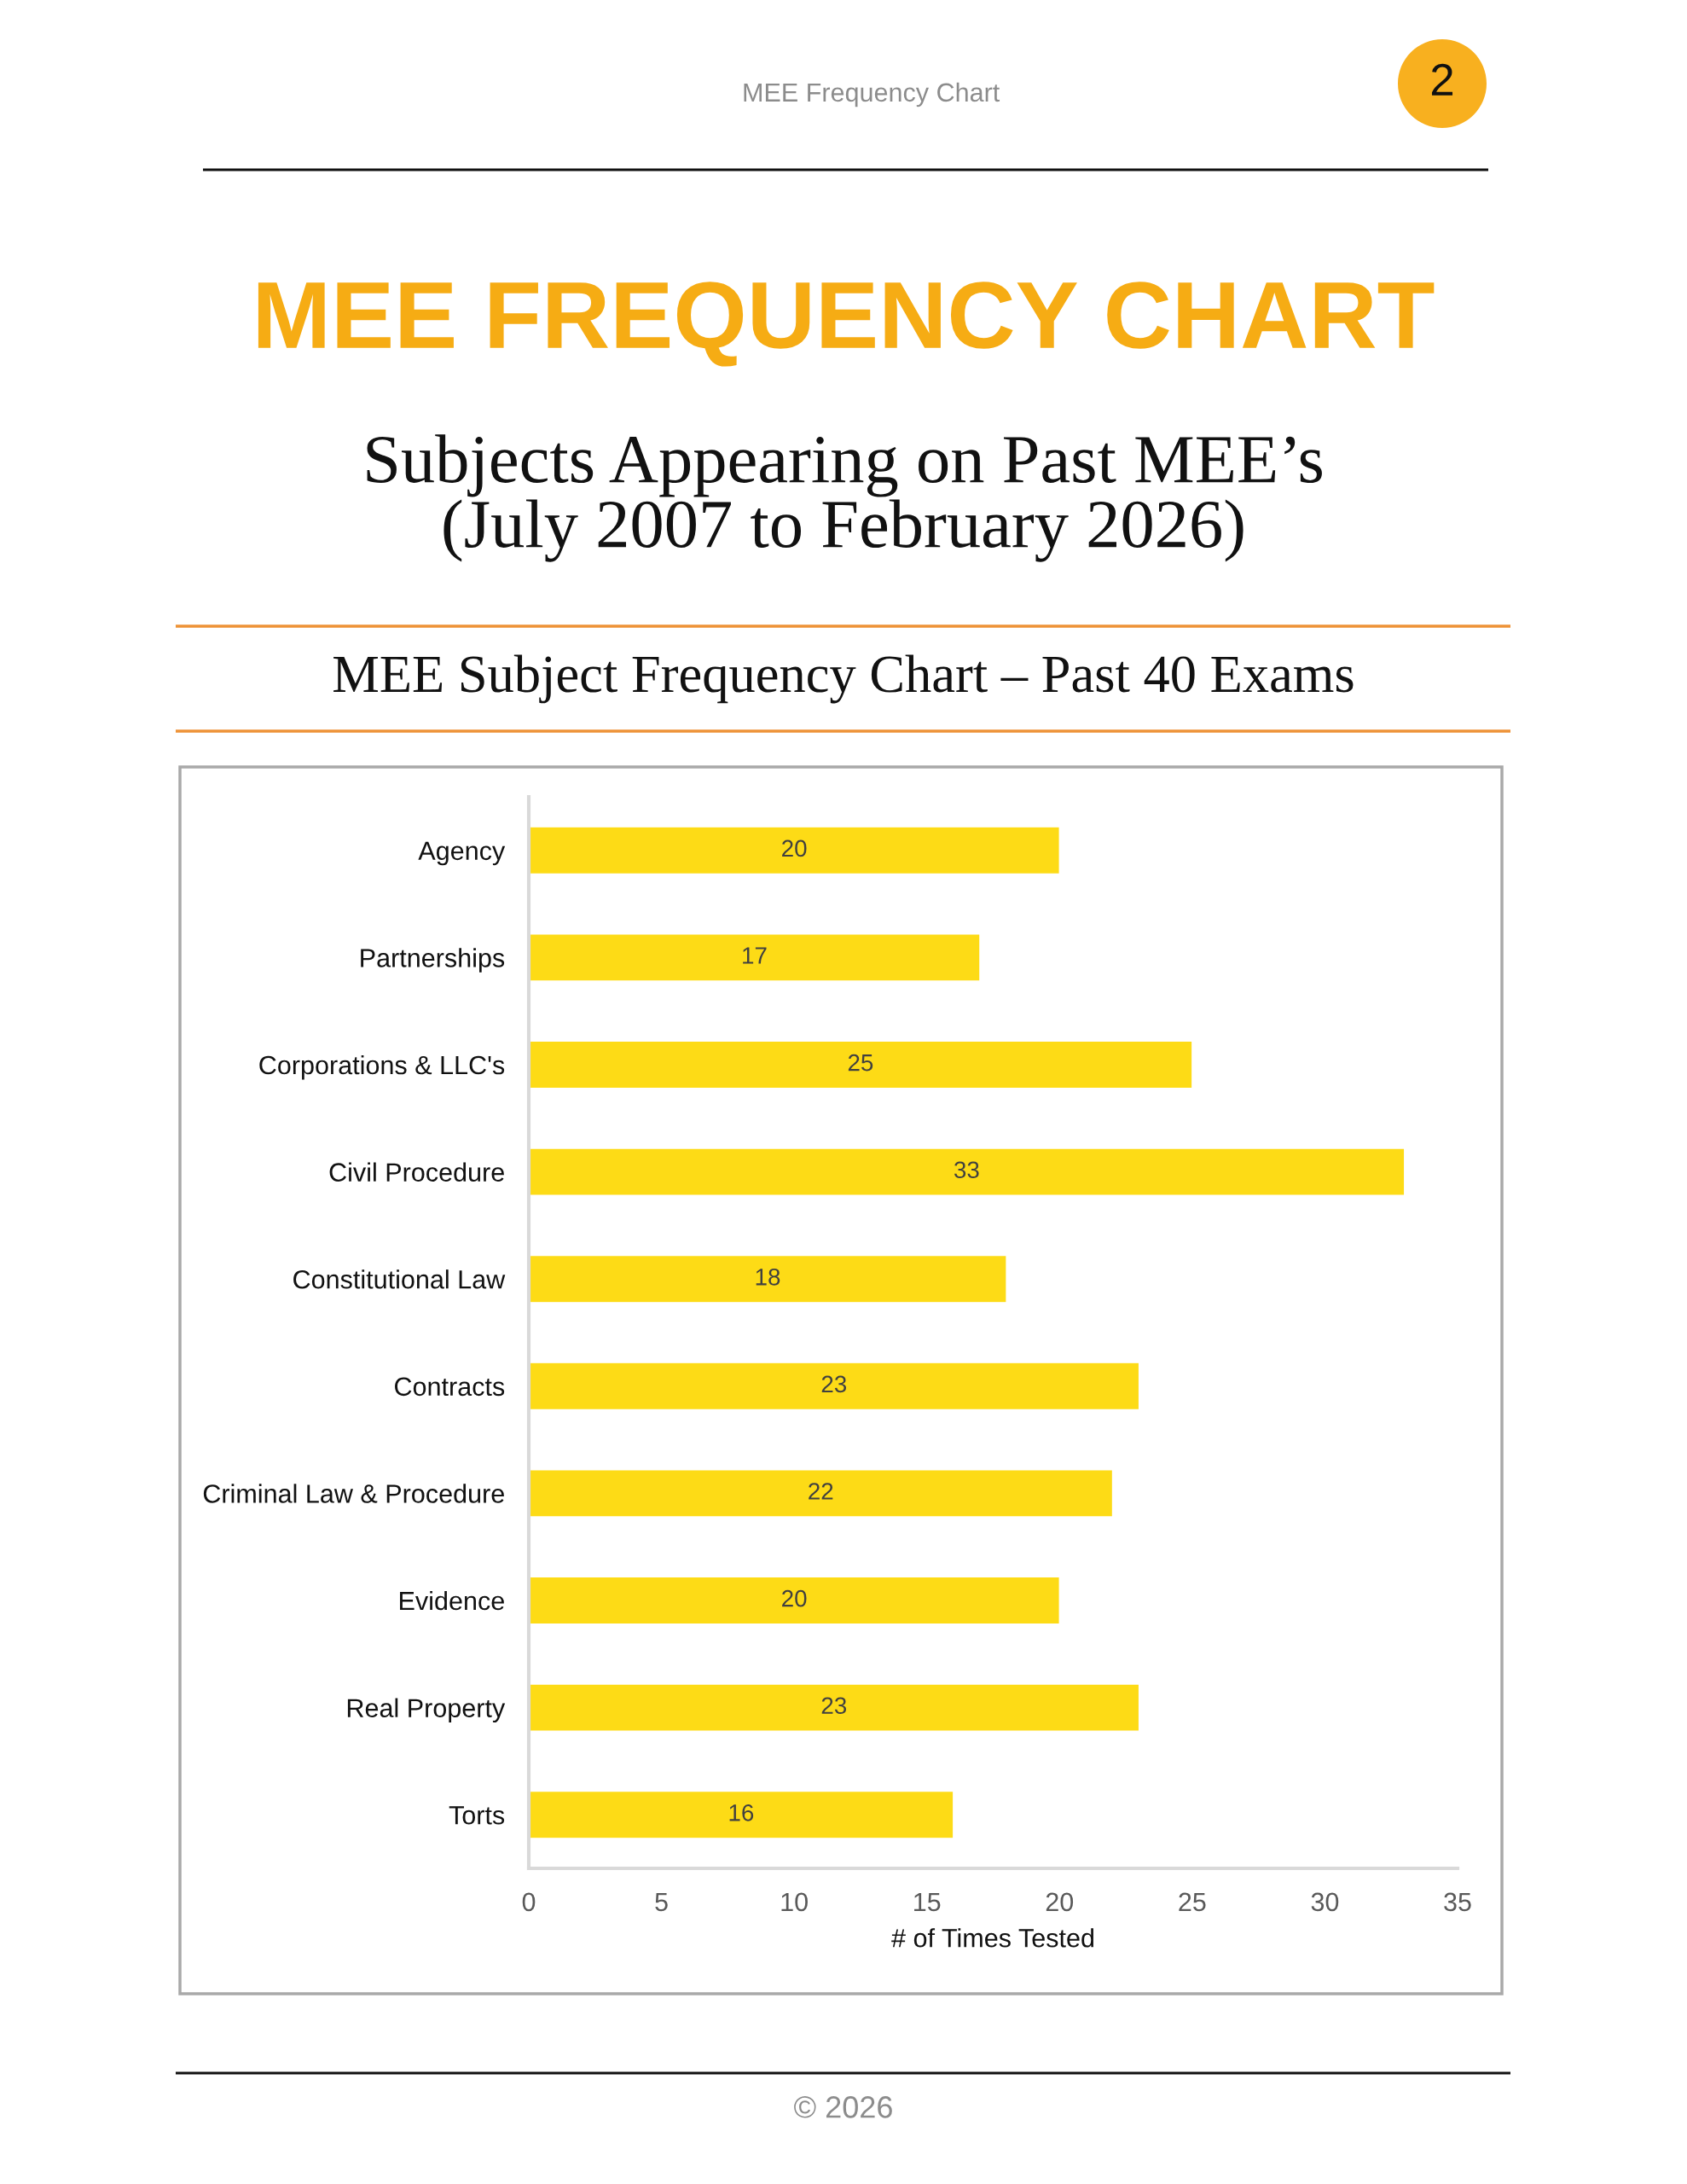 Image resolution: width=1687 pixels, height=2184 pixels. I want to click on x-tick-label: 5, so click(662, 1902).